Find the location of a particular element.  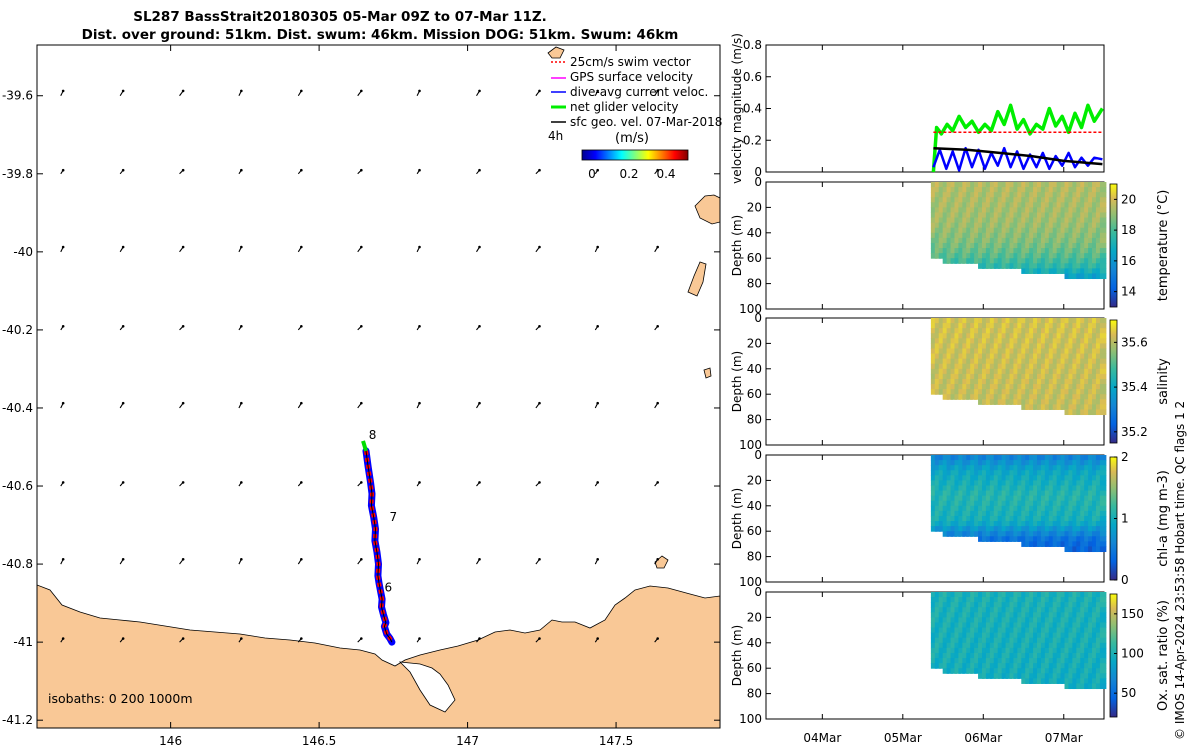

legend-cb-tick-0: 0 is located at coordinates (592, 174).